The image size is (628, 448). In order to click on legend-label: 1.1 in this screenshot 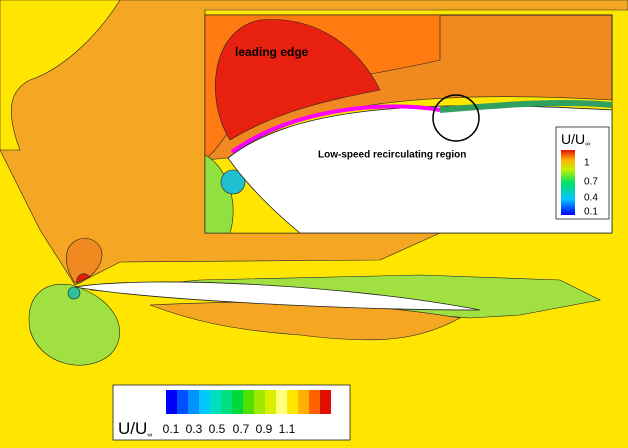, I will do `click(287, 429)`.